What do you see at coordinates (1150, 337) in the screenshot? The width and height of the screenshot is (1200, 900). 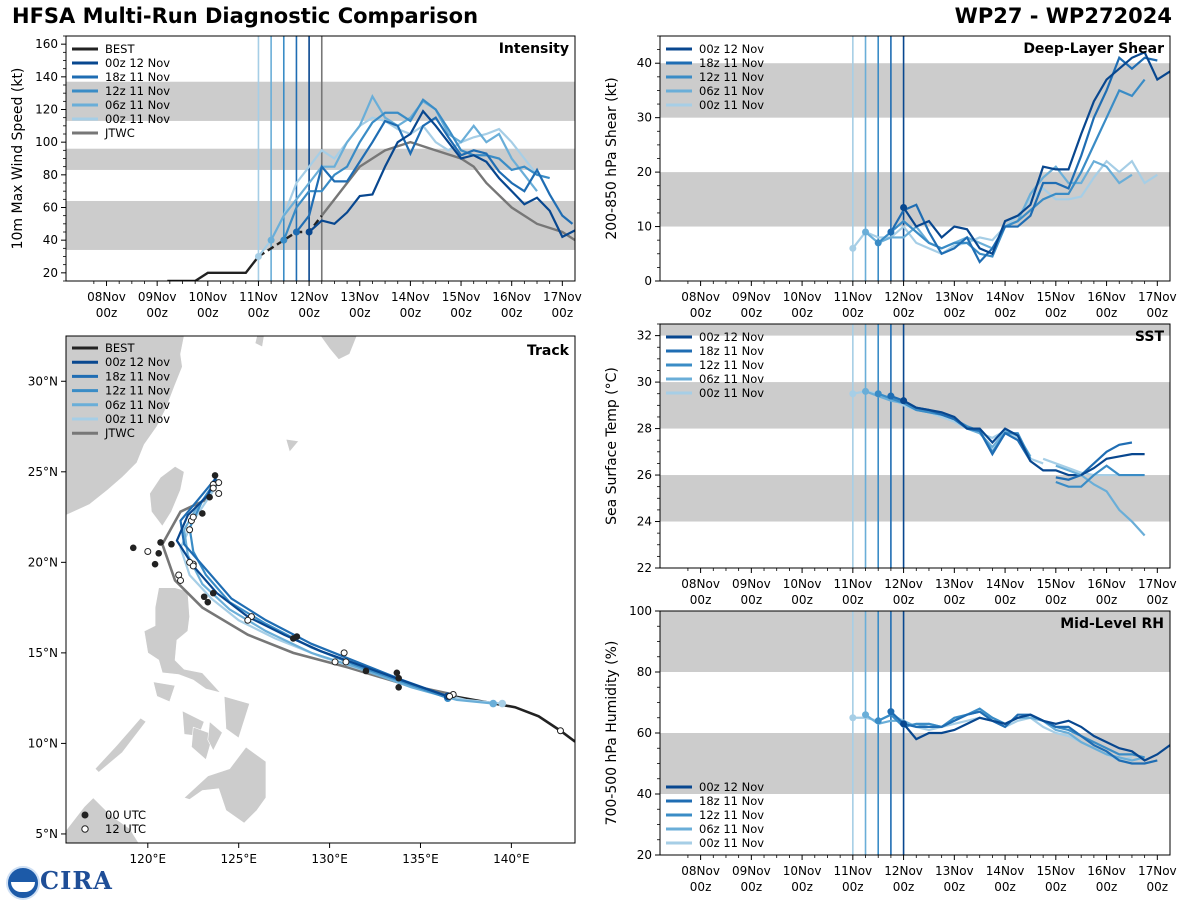 I see `panel-title: SST` at bounding box center [1150, 337].